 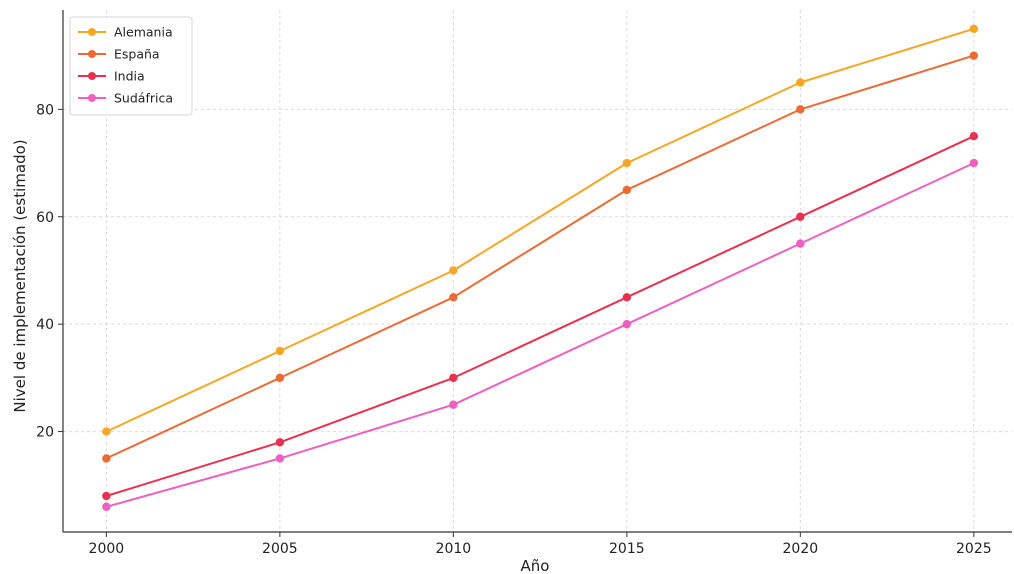 I want to click on data-point-espana-2025, so click(x=974, y=55).